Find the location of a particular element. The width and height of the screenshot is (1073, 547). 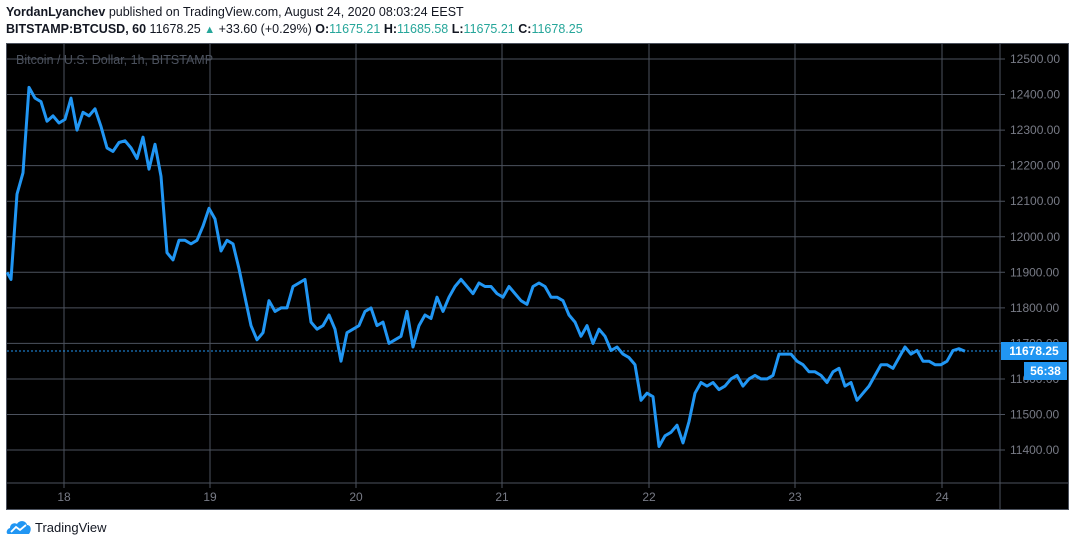

svg-text: 23 is located at coordinates (795, 497).